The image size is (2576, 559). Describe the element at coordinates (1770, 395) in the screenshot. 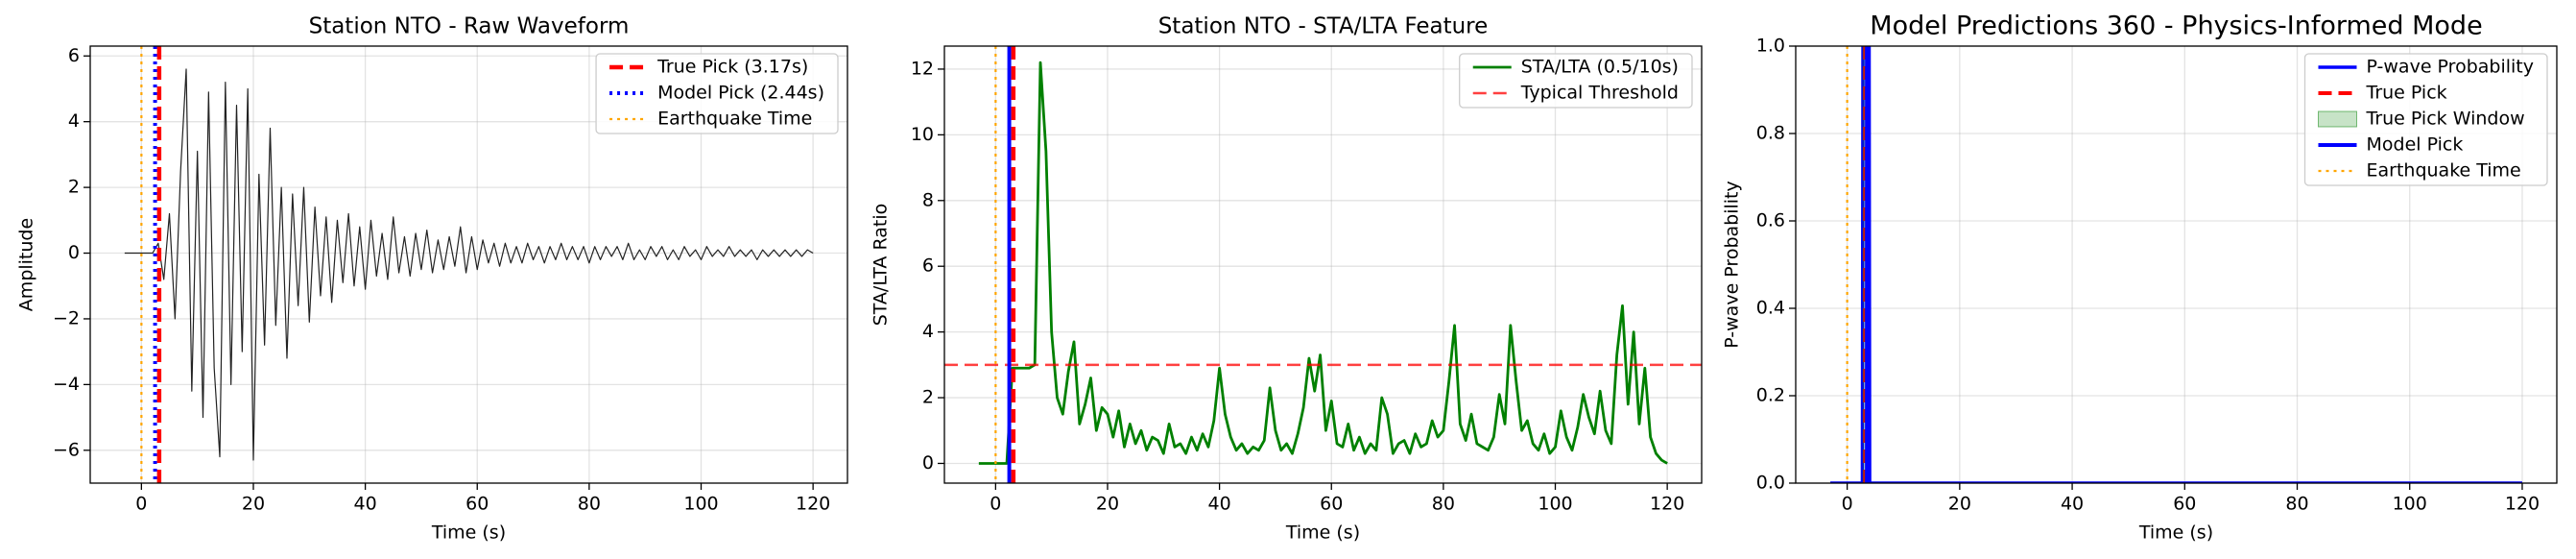

I see `y-tick-label: 0.2` at that location.